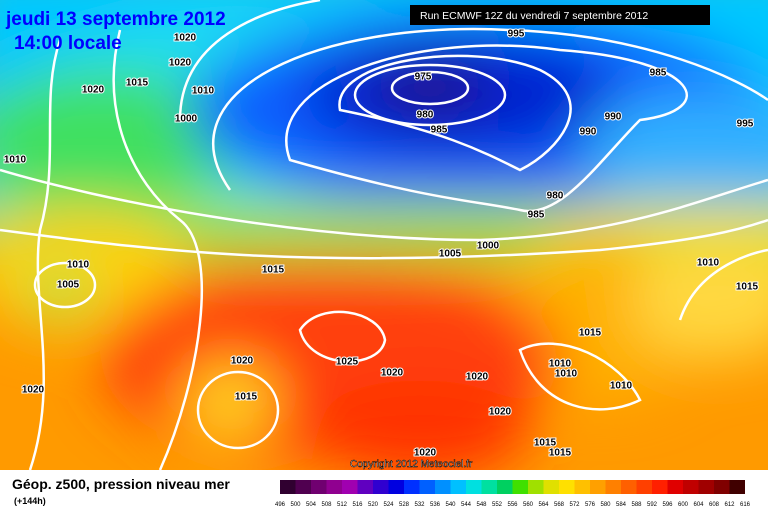 The height and width of the screenshot is (517, 768). What do you see at coordinates (698, 505) in the screenshot?
I see `scale-label: 604` at bounding box center [698, 505].